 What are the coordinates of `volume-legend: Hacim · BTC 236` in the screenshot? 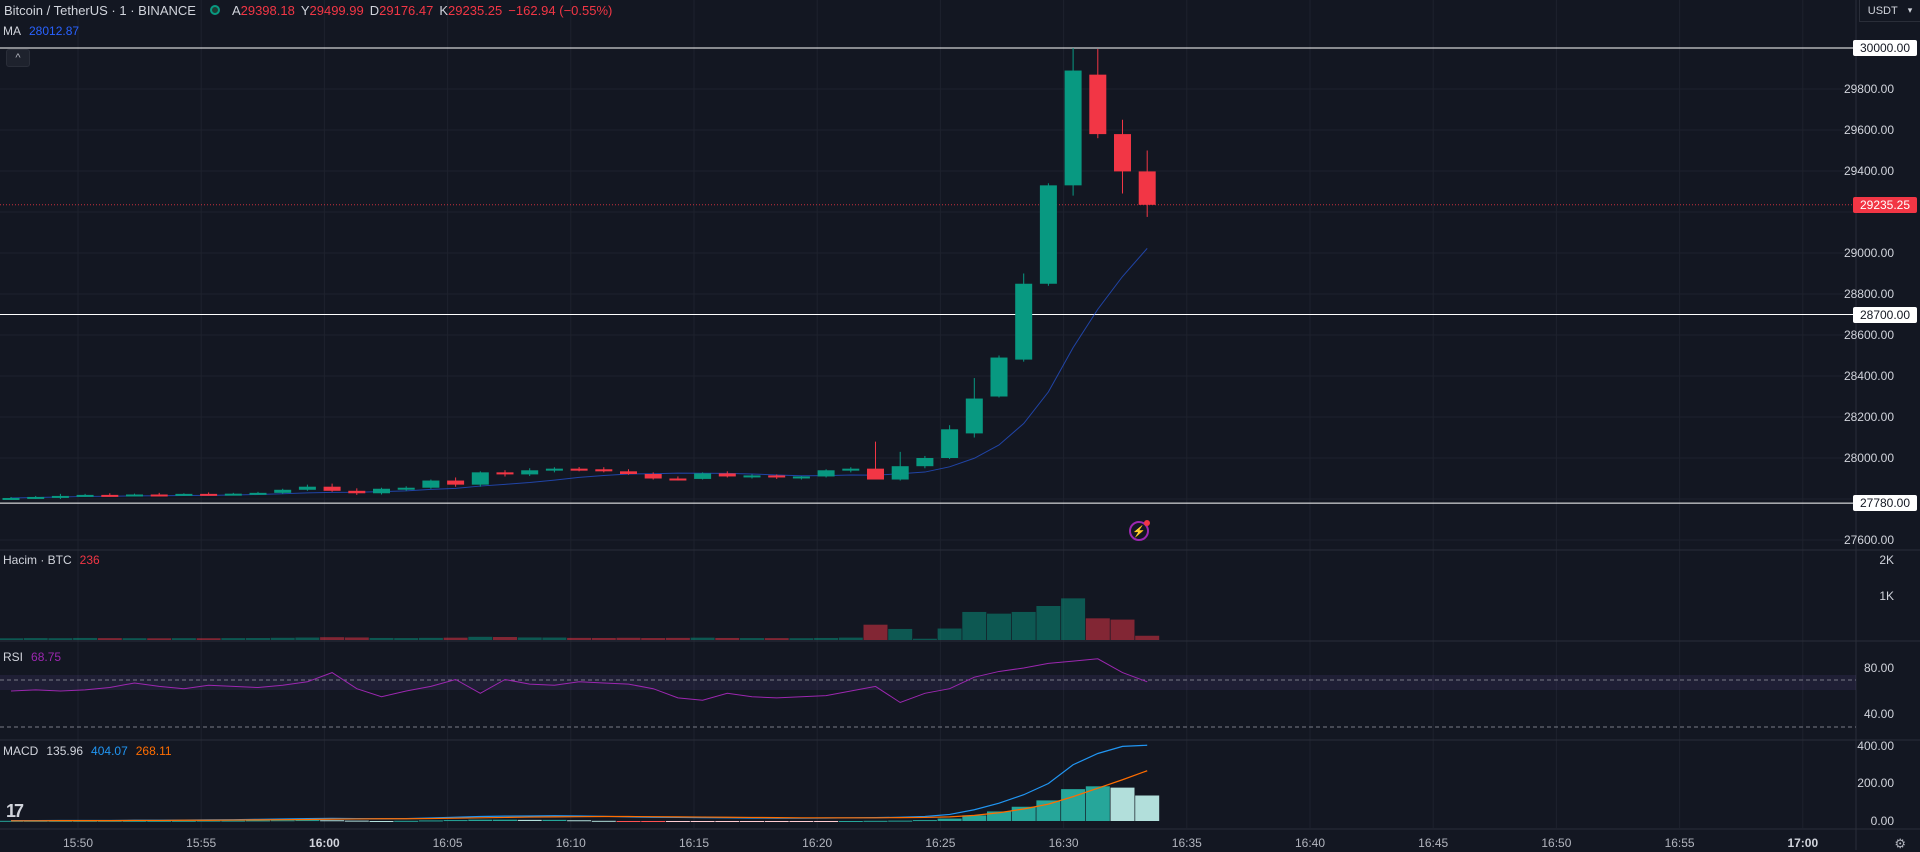 It's located at (51, 560).